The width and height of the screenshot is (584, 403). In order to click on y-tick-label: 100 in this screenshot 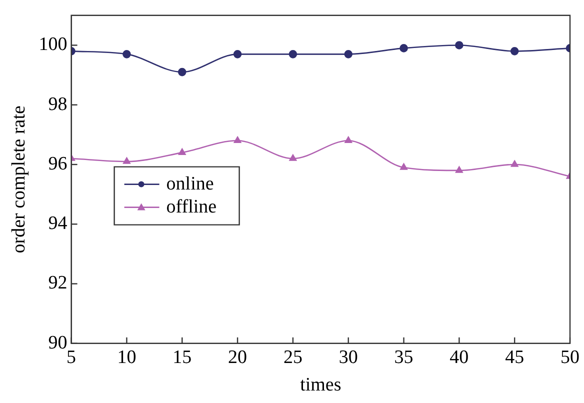, I will do `click(53, 45)`.